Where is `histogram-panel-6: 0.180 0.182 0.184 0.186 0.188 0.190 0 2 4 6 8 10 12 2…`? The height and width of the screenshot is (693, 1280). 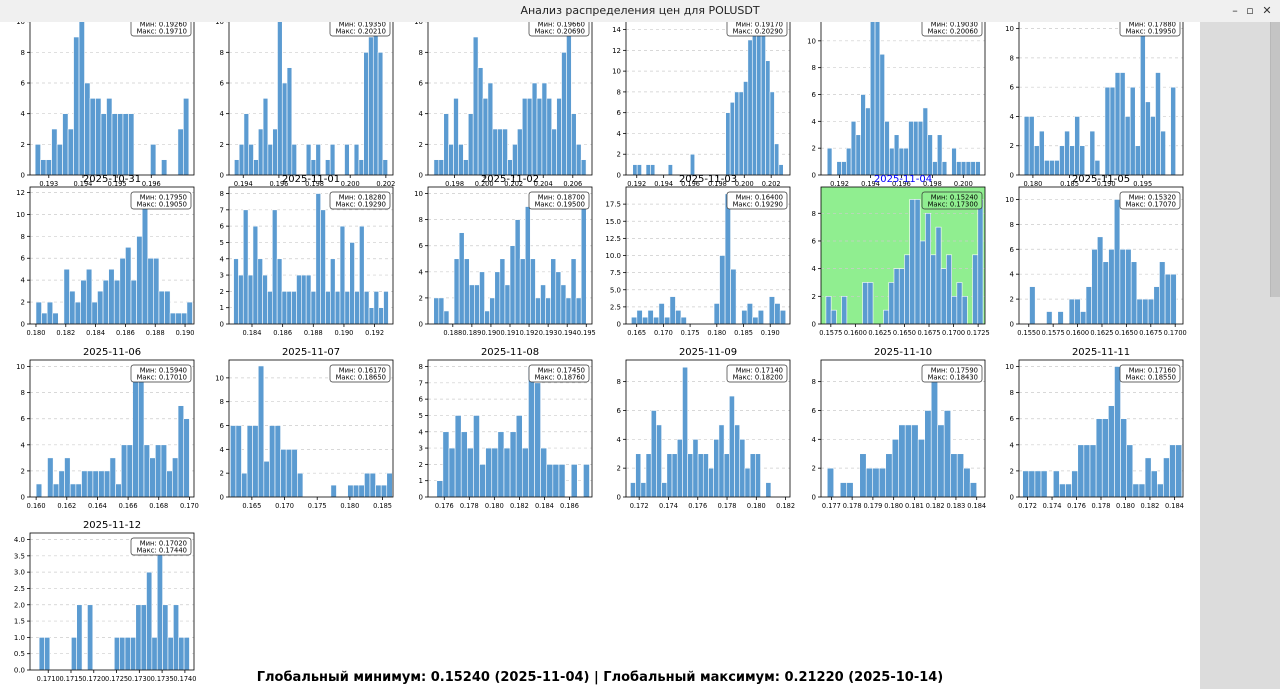 histogram-panel-6: 0.180 0.182 0.184 0.186 0.188 0.190 0 2 4 6 8 10 12 2… is located at coordinates (105, 255).